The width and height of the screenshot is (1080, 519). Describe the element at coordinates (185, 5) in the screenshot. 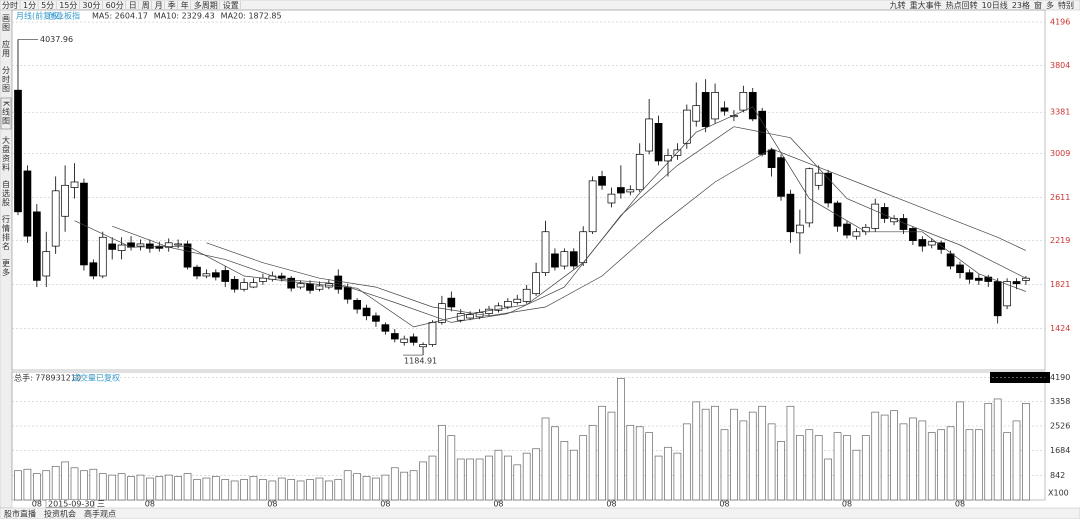

I see `toolbar-button: 年` at that location.